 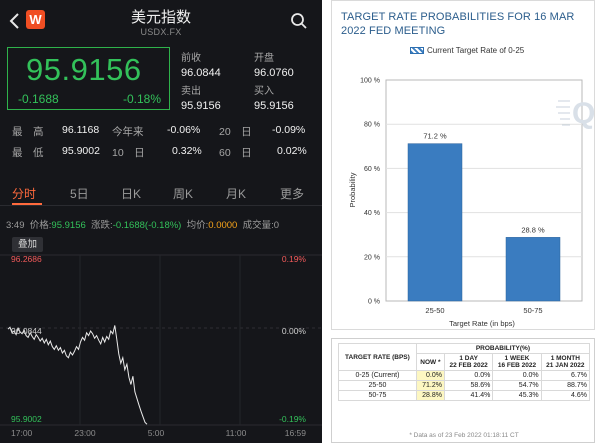 What do you see at coordinates (81, 130) in the screenshot?
I see `high-value: 96.1168` at bounding box center [81, 130].